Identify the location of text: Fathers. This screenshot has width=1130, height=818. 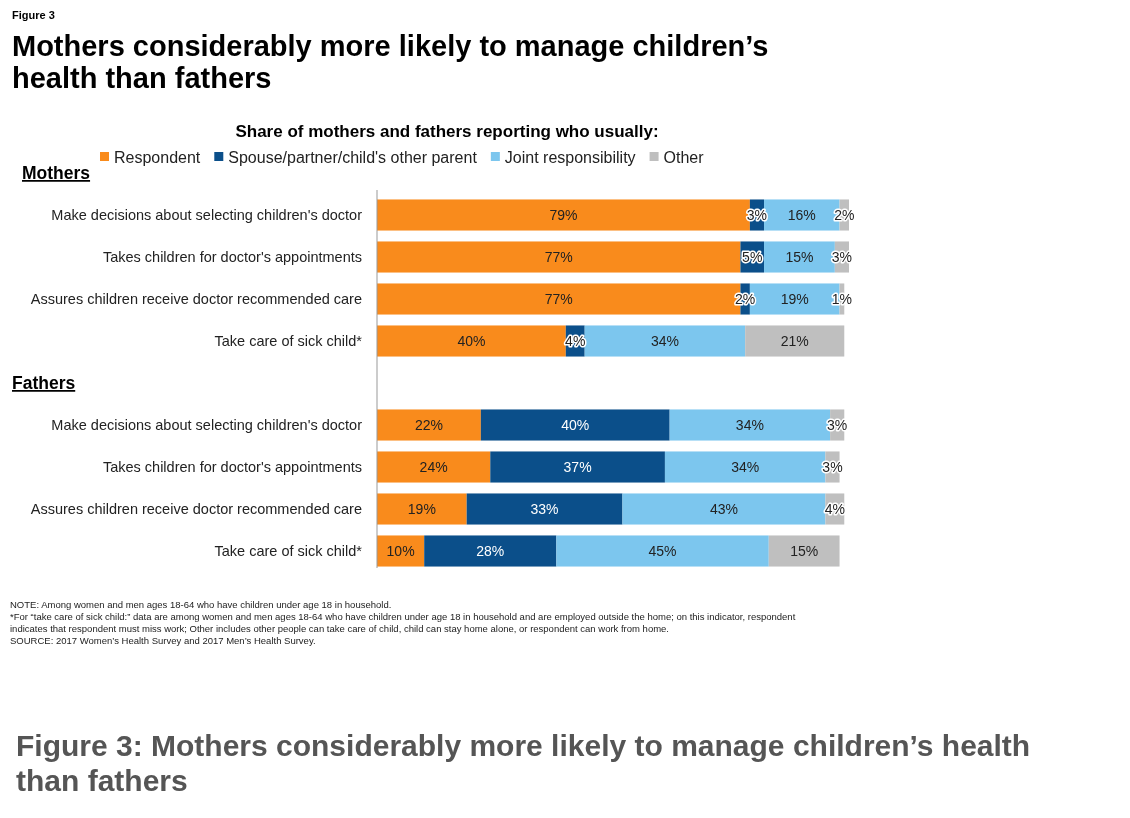
(44, 383).